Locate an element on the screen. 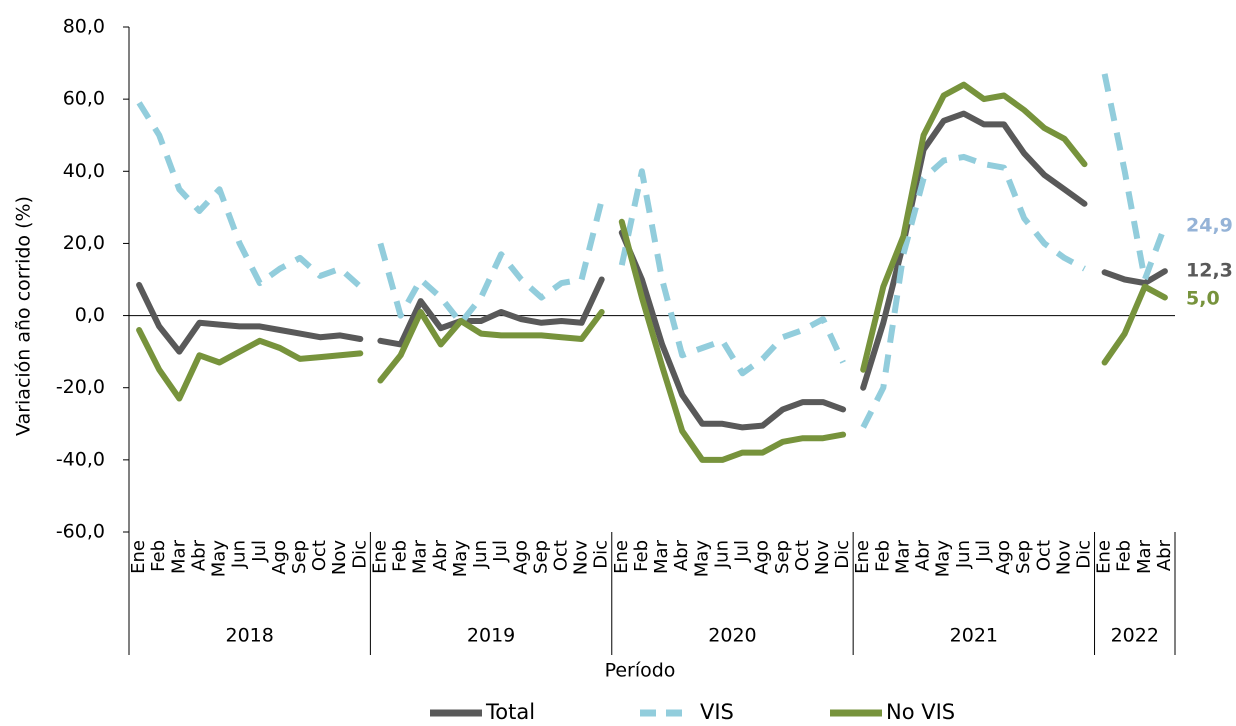  y-tick-label: 40,0 is located at coordinates (84, 171).